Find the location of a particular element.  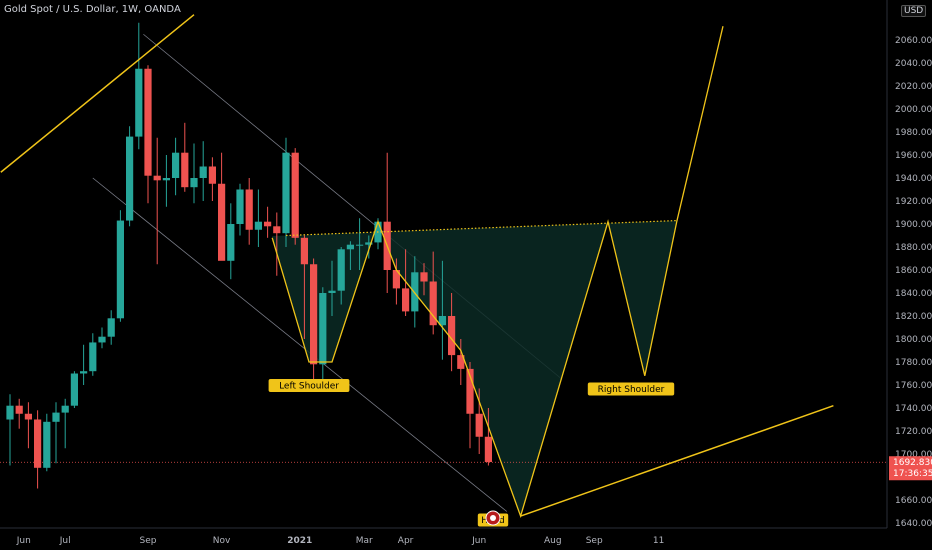

currency-badge: USD is located at coordinates (914, 11).